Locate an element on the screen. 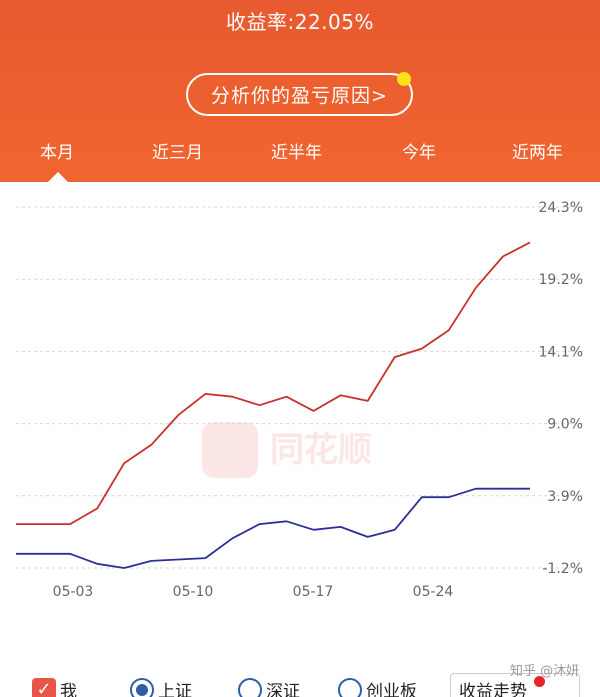 Image resolution: width=600 pixels, height=697 pixels. watermark-text: 同花顺 is located at coordinates (321, 450).